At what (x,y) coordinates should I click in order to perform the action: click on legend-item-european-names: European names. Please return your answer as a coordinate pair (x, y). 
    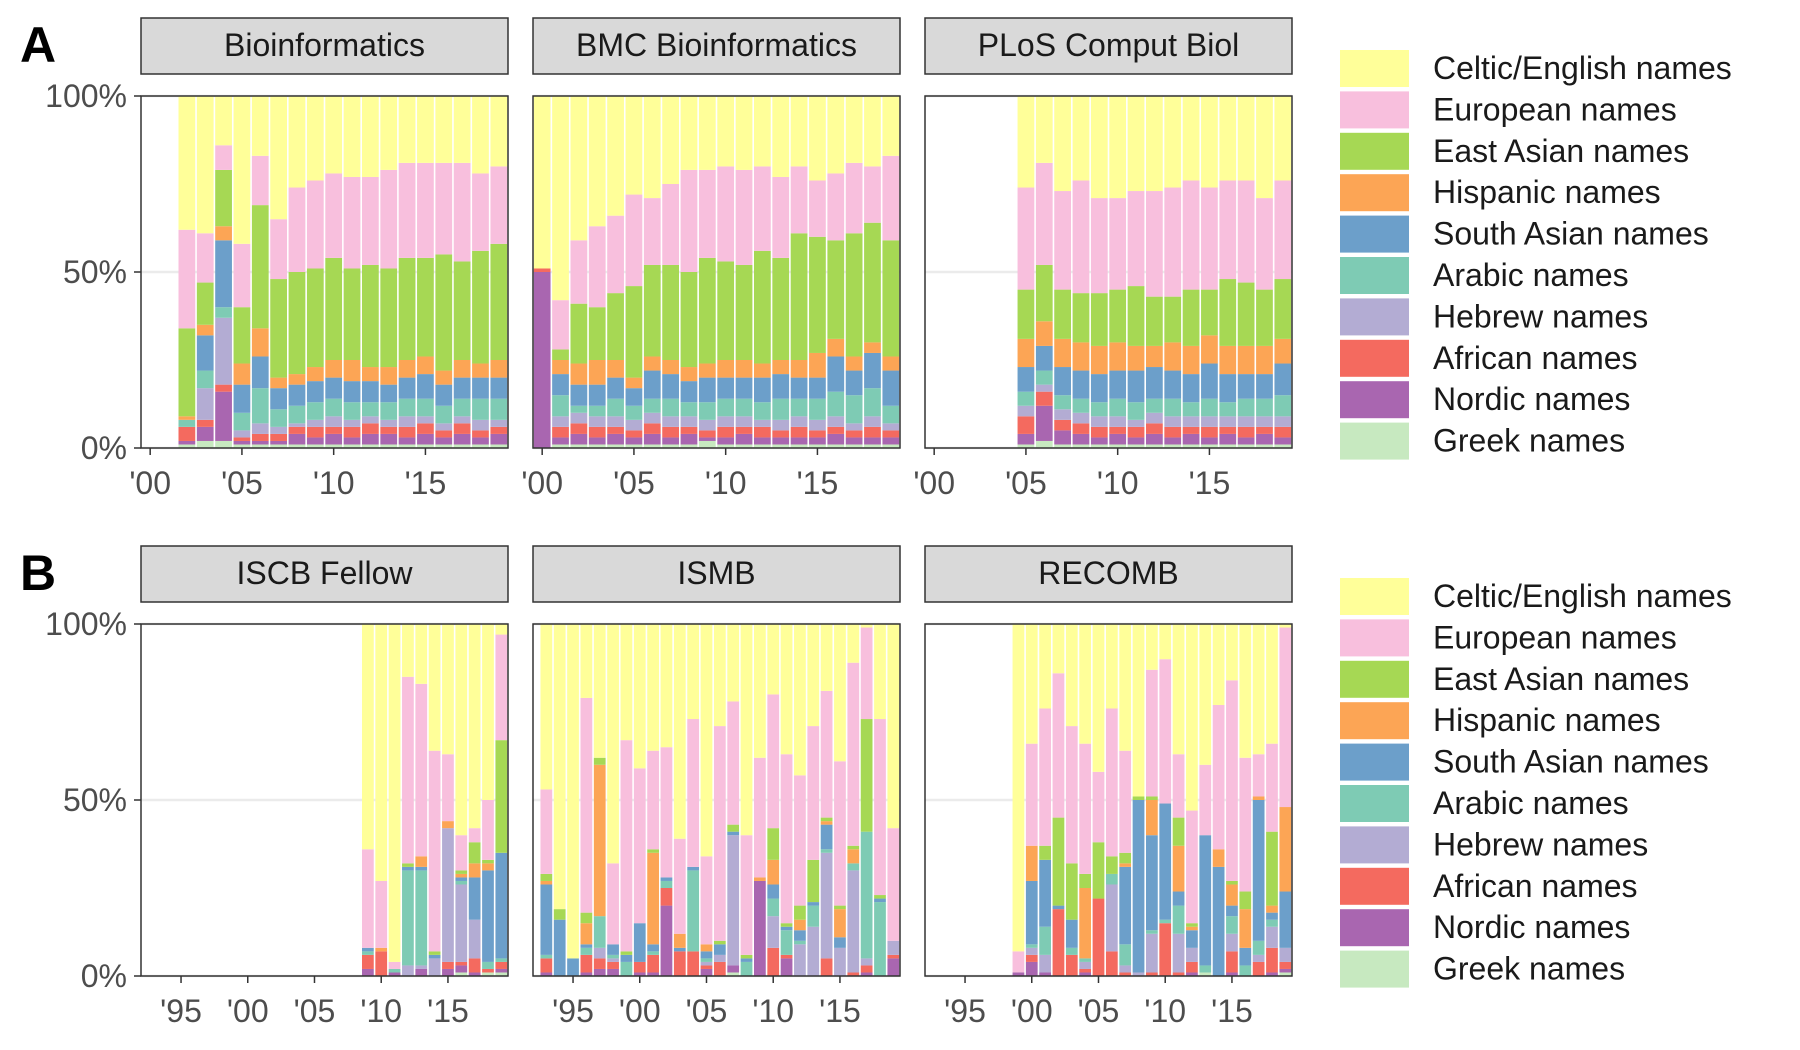
    Looking at the image, I should click on (1508, 638).